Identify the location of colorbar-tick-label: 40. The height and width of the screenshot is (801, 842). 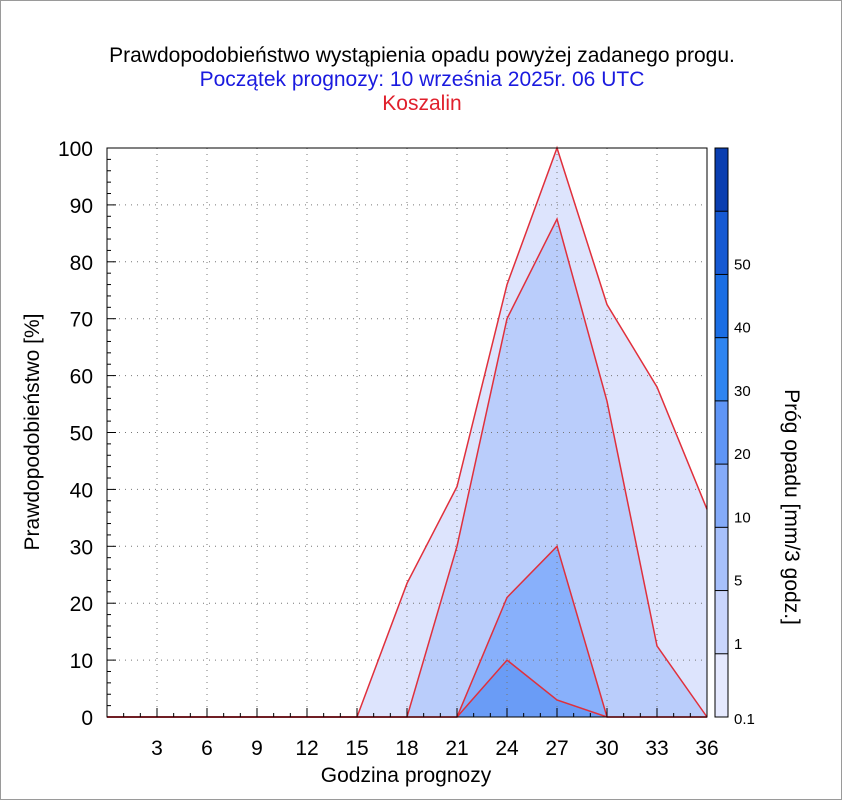
(742, 328).